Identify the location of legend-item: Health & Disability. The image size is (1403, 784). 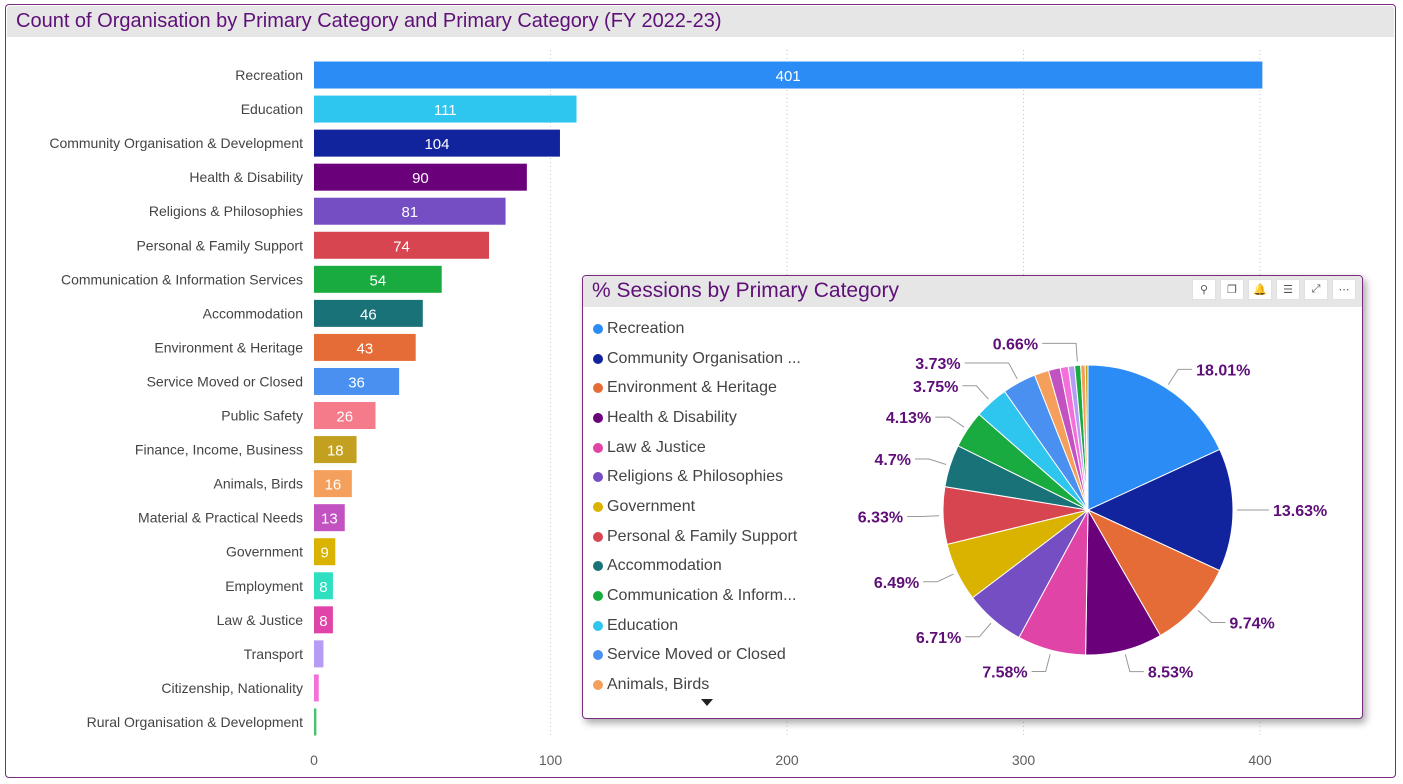
(708, 418).